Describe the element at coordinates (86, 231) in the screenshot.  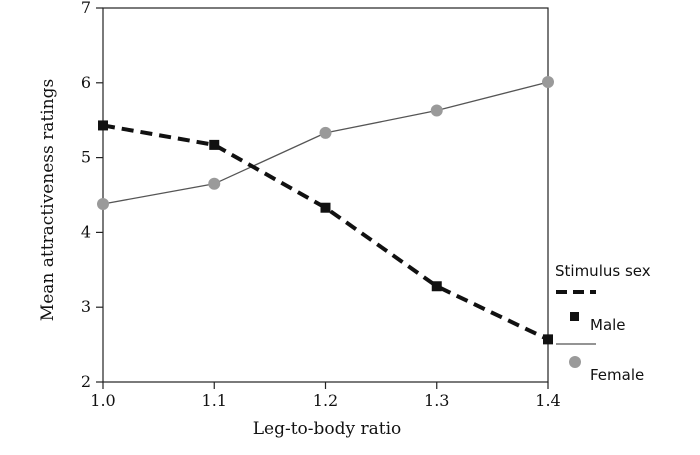
I see `y-tick-label: 4` at that location.